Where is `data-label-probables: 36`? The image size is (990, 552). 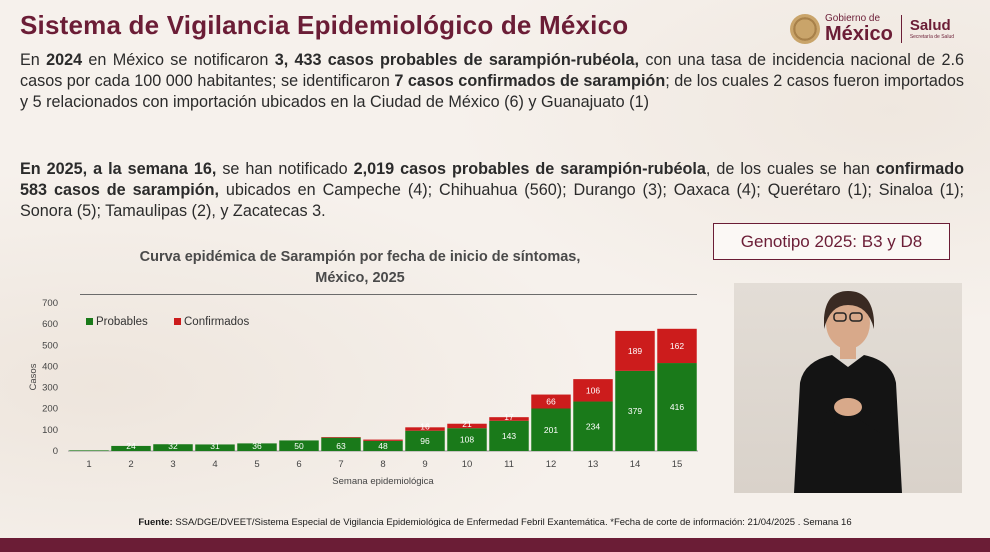
data-label-probables: 36 is located at coordinates (257, 446).